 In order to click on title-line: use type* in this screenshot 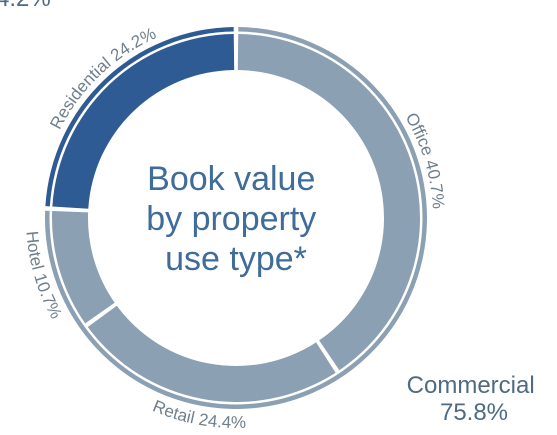, I will do `click(236, 259)`.